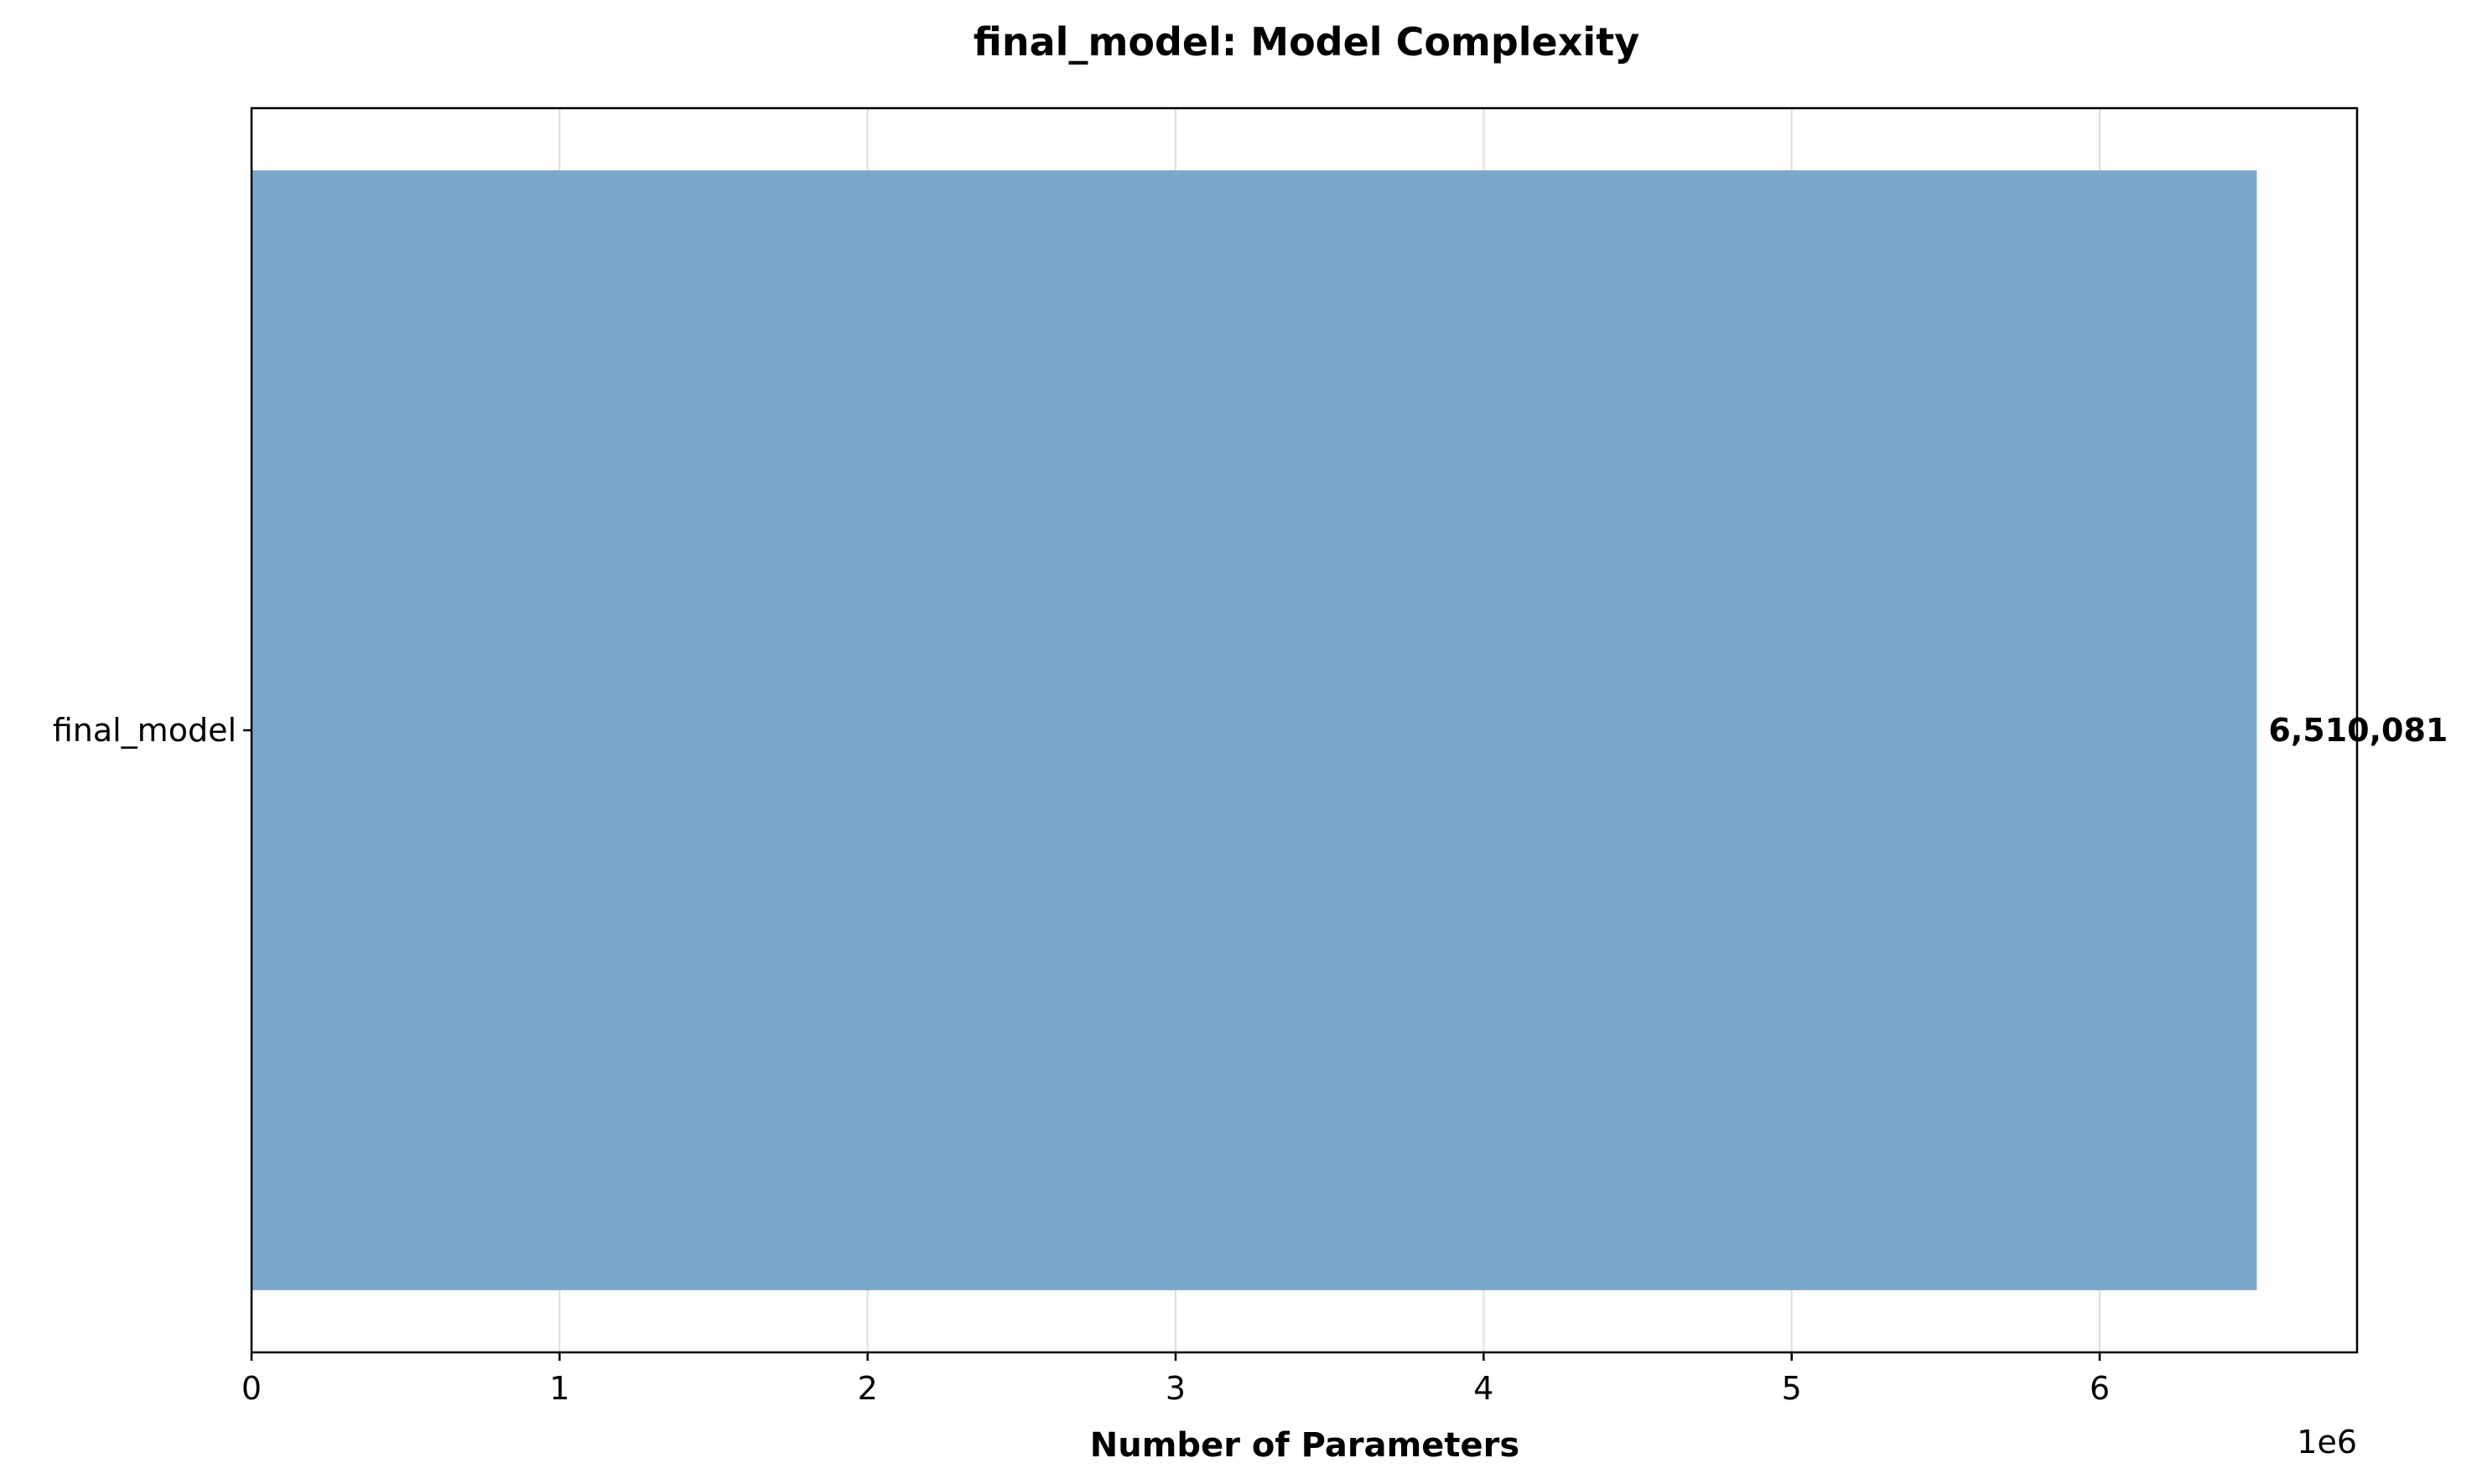 The image size is (2482, 1484). I want to click on x-tick-label: 5, so click(1792, 1388).